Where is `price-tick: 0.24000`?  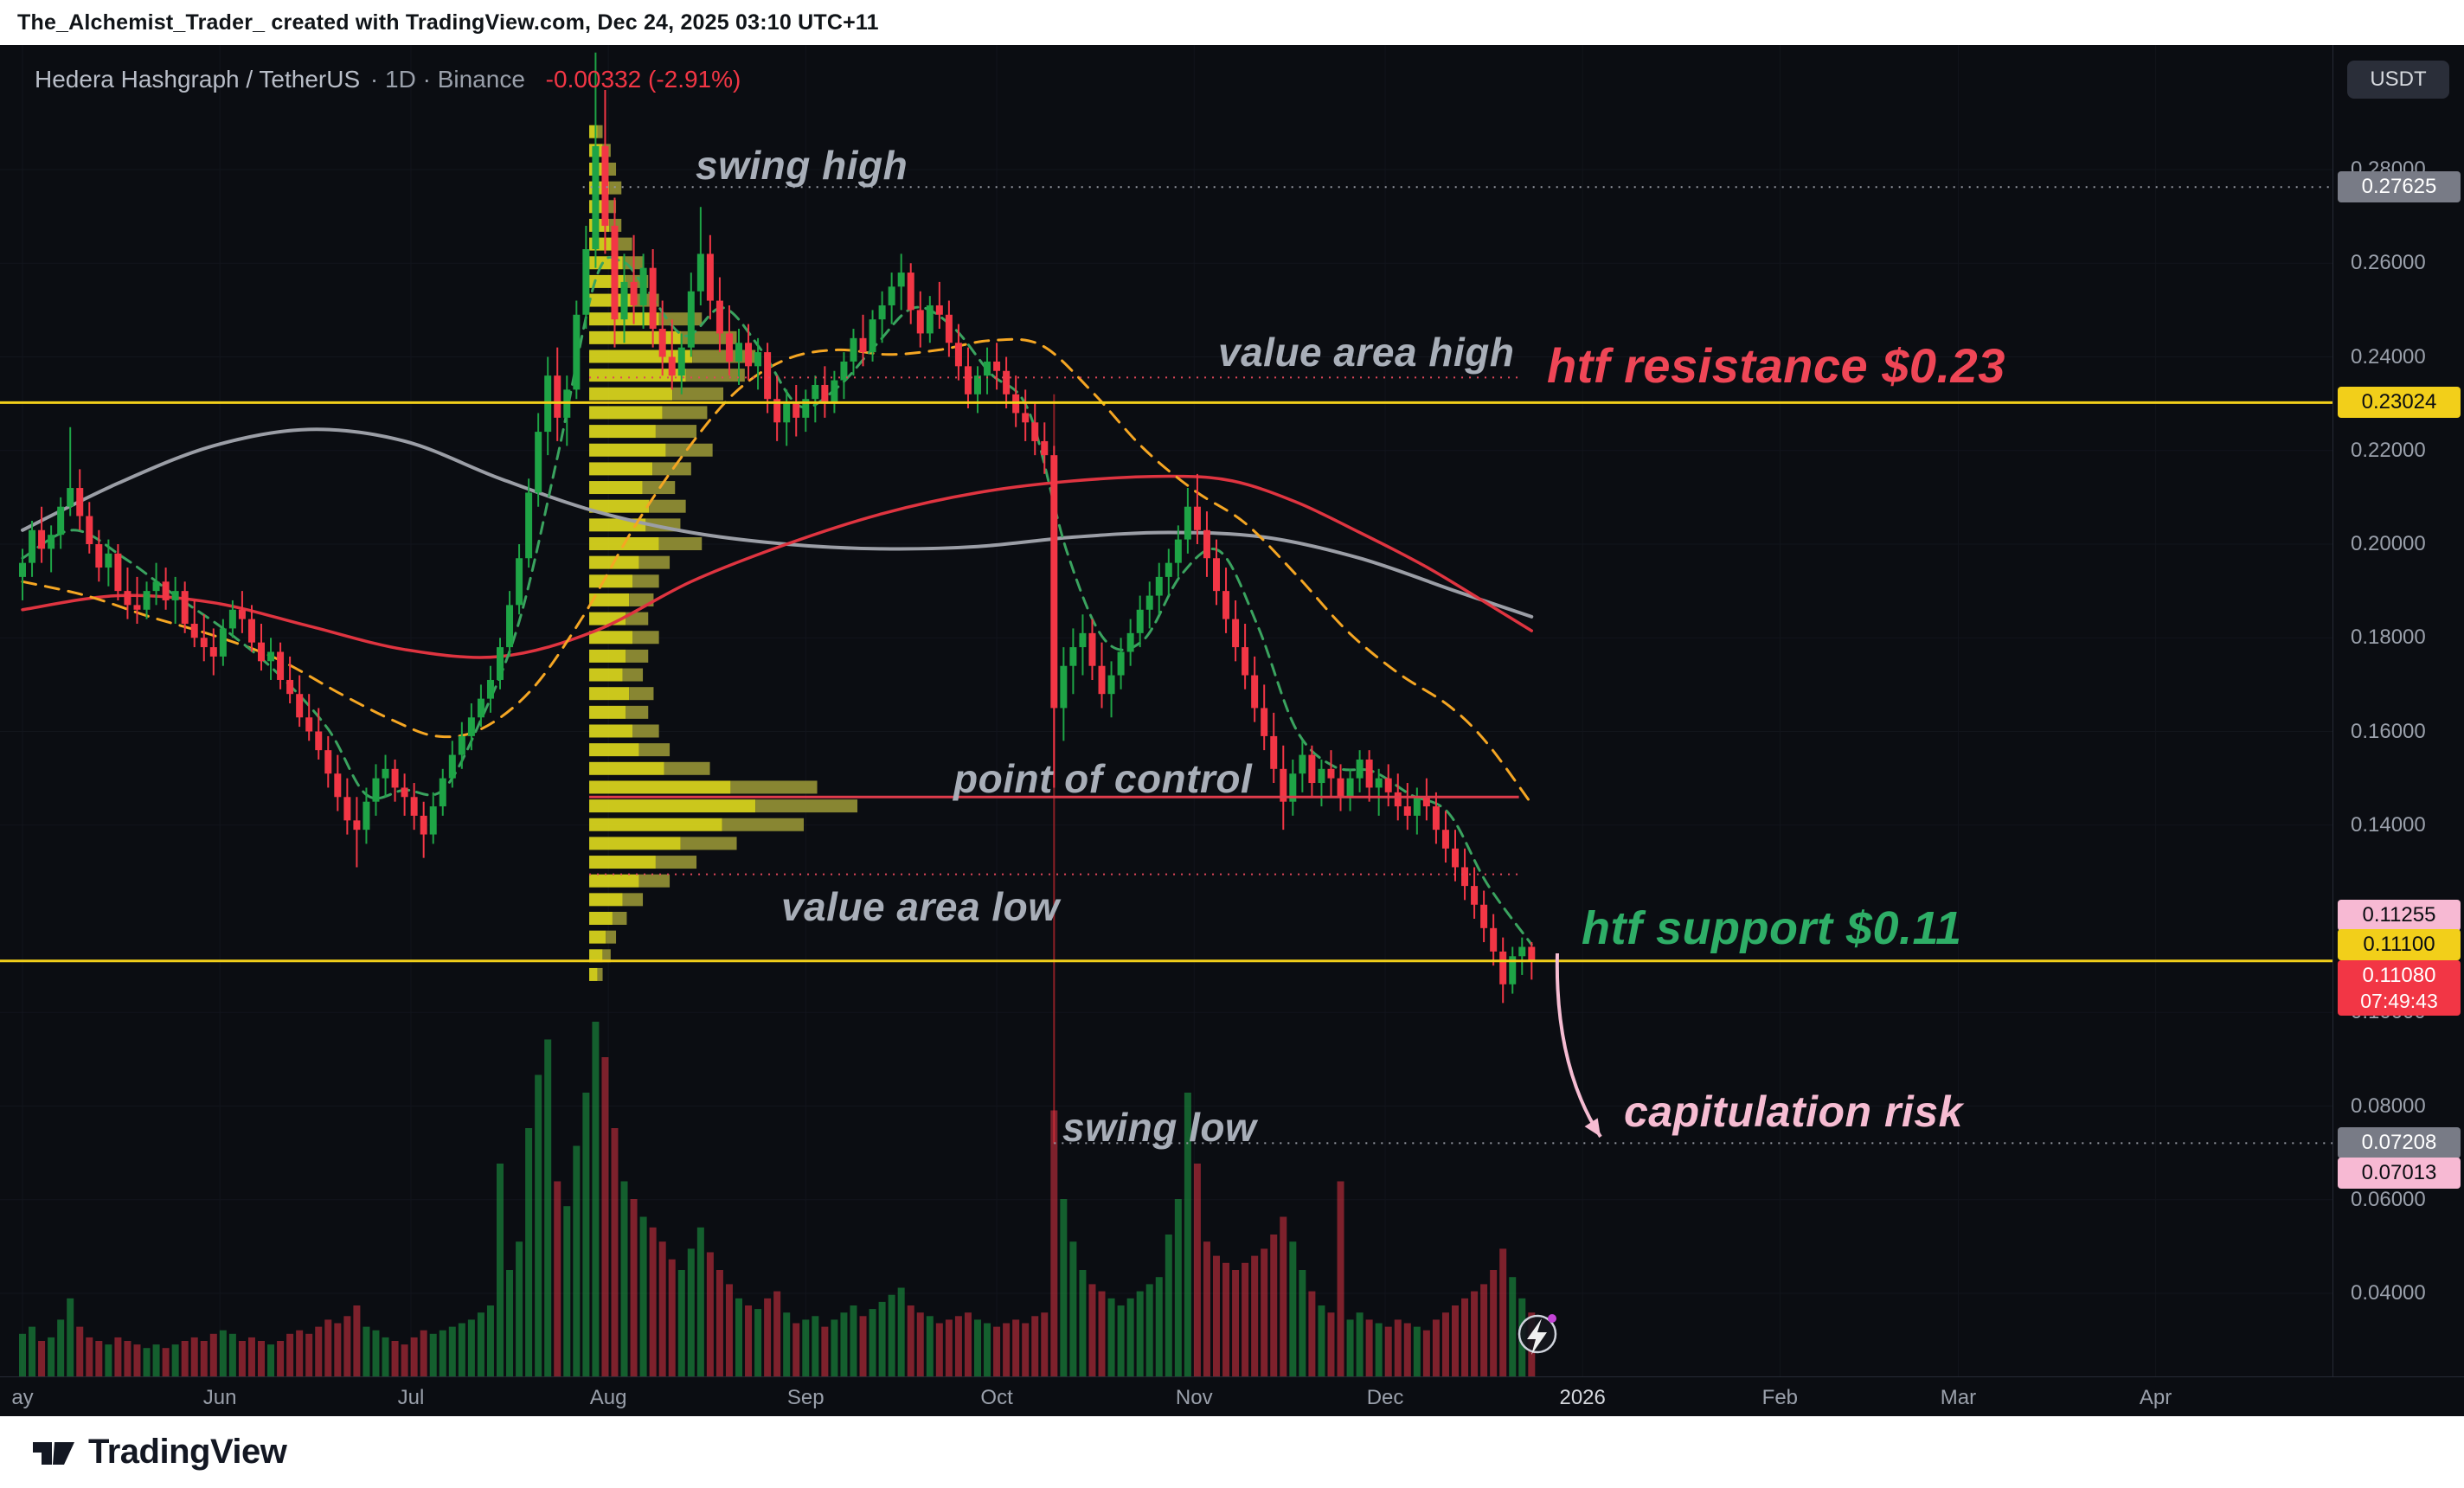
price-tick: 0.24000 is located at coordinates (2388, 356).